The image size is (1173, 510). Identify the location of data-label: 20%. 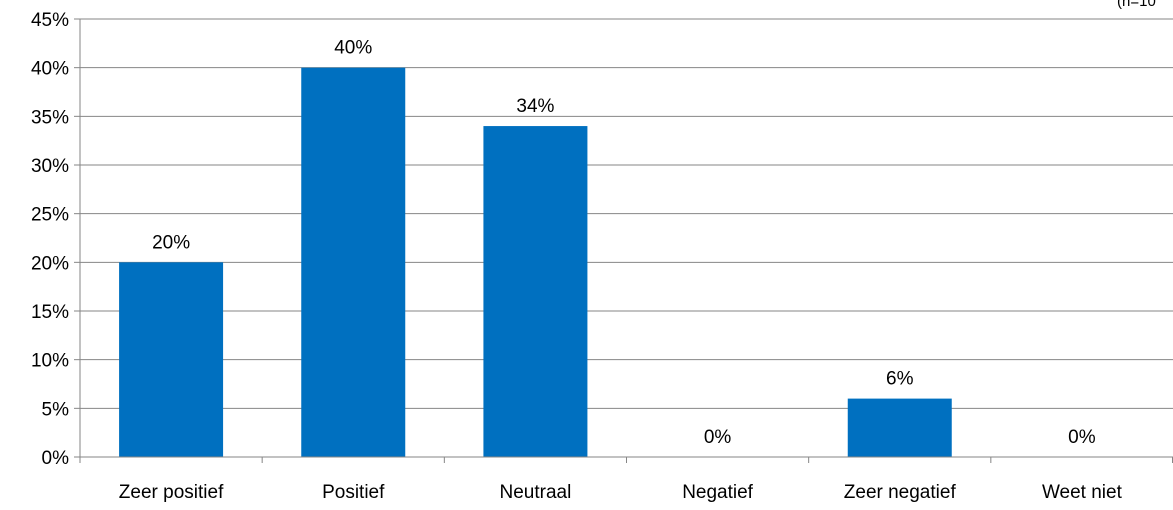
(171, 242).